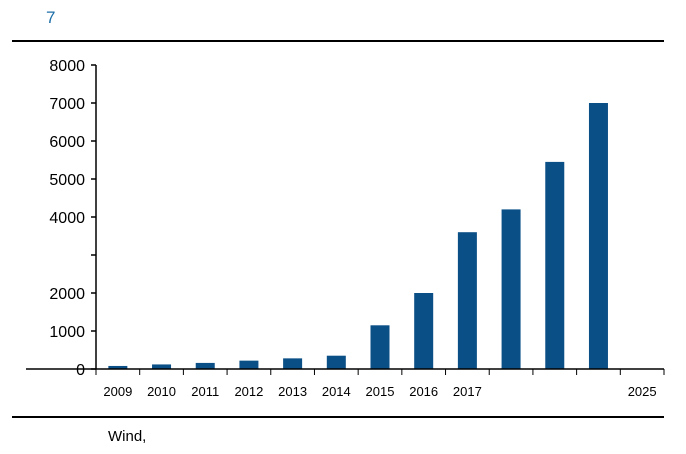  What do you see at coordinates (51, 17) in the screenshot?
I see `figure-number: 7` at bounding box center [51, 17].